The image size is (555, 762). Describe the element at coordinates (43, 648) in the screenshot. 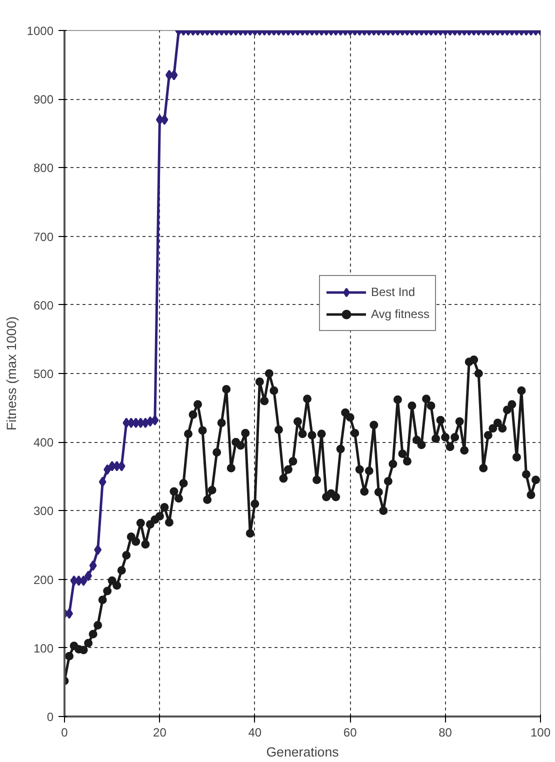

I see `y-tick-label: 100` at that location.